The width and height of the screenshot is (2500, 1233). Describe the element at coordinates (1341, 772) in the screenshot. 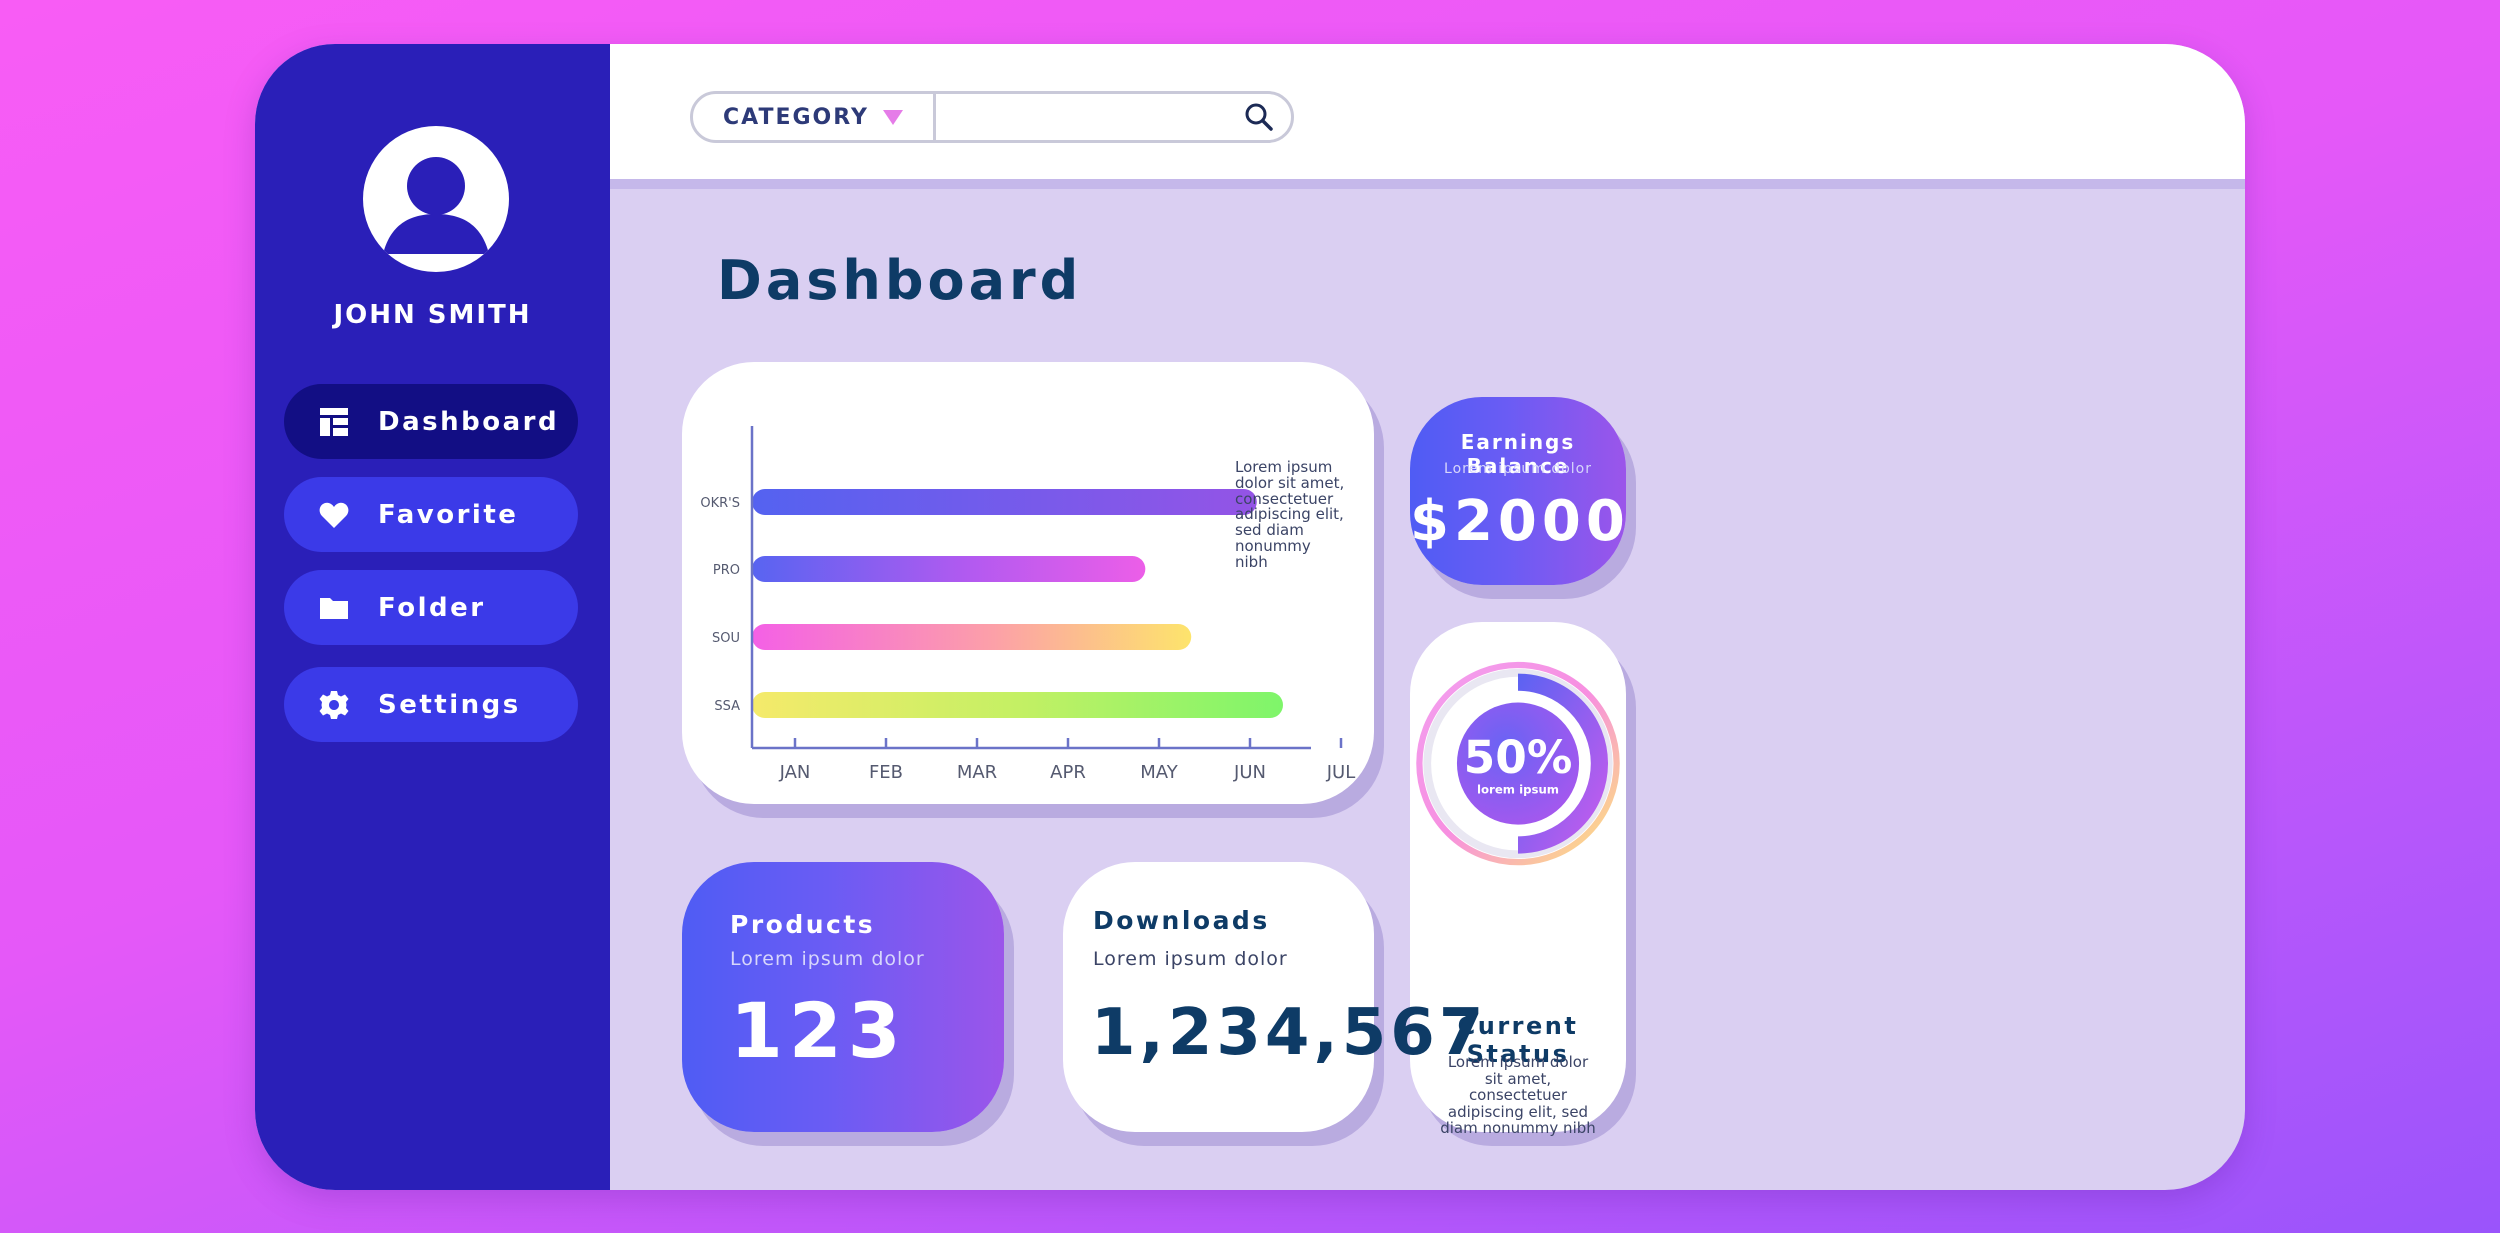

I see `chart-x-tick-label: JUL` at that location.